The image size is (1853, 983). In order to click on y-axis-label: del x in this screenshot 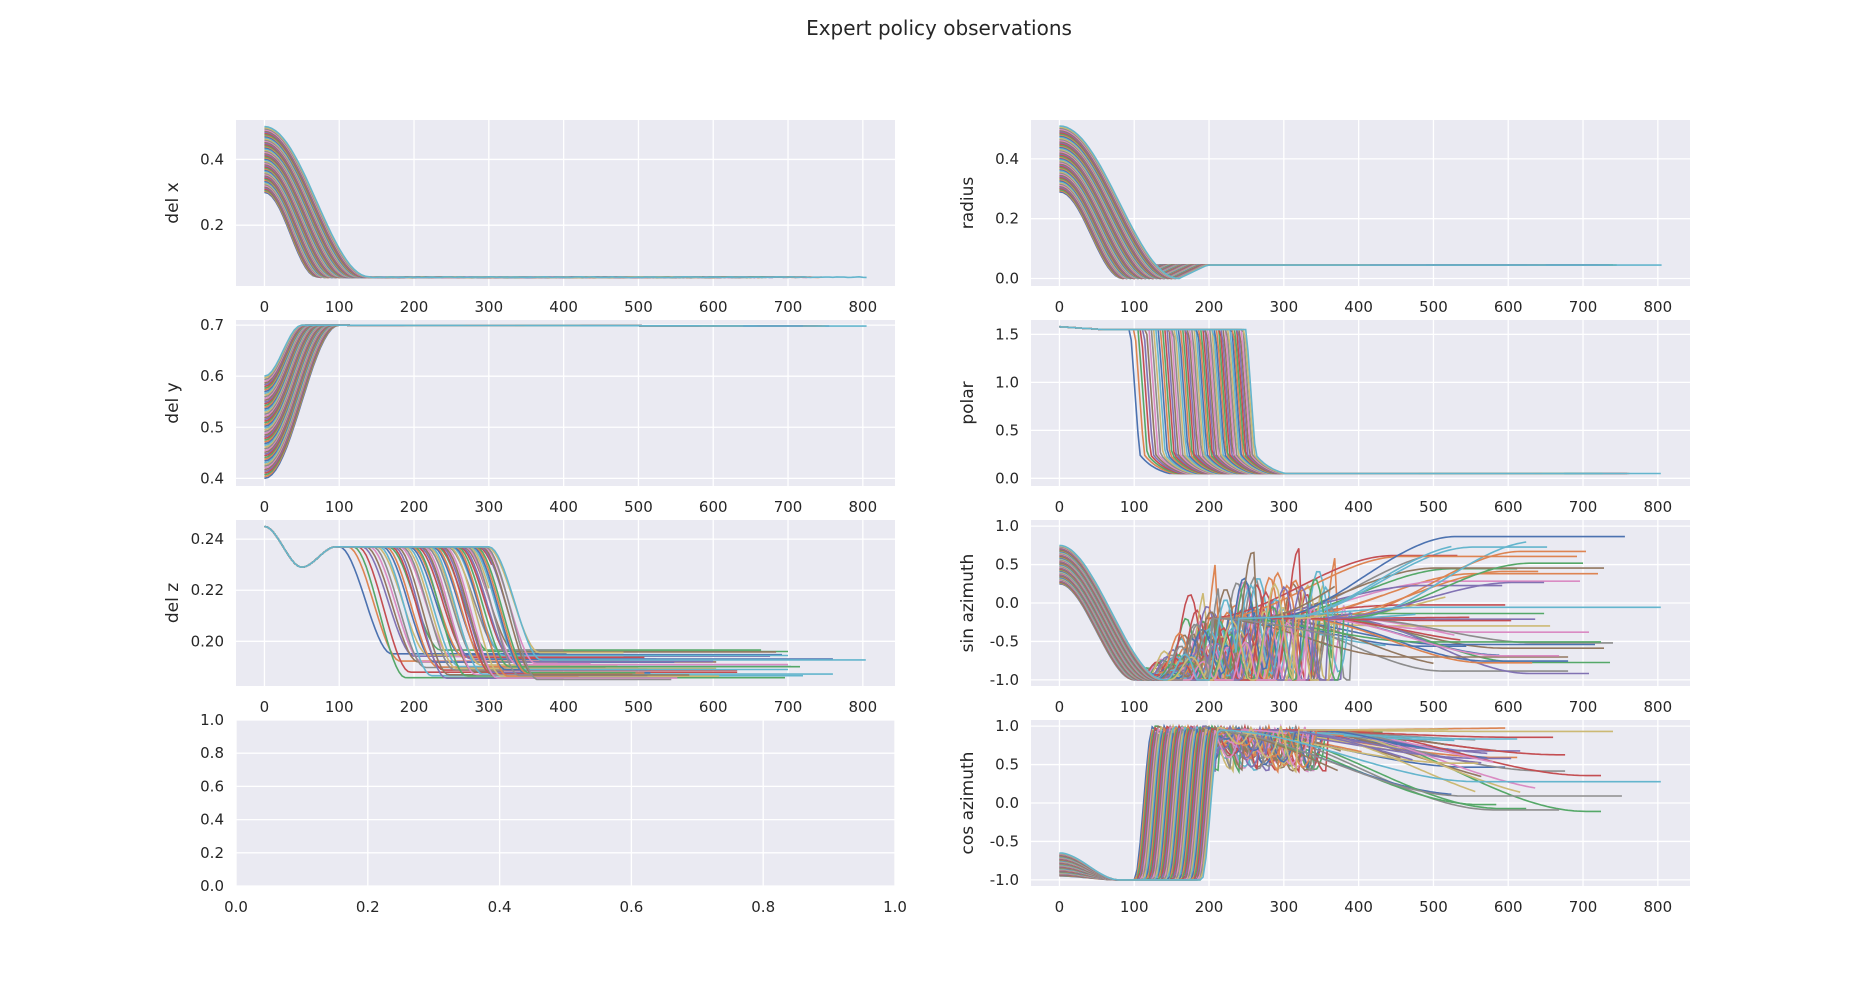, I will do `click(173, 202)`.